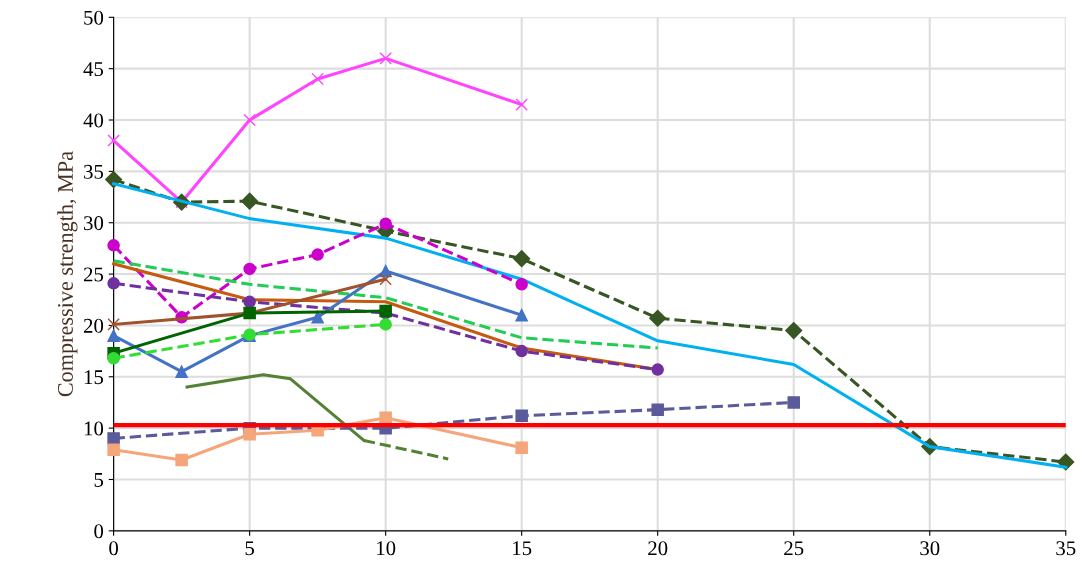  I want to click on y-tick-label: 5, so click(99, 480).